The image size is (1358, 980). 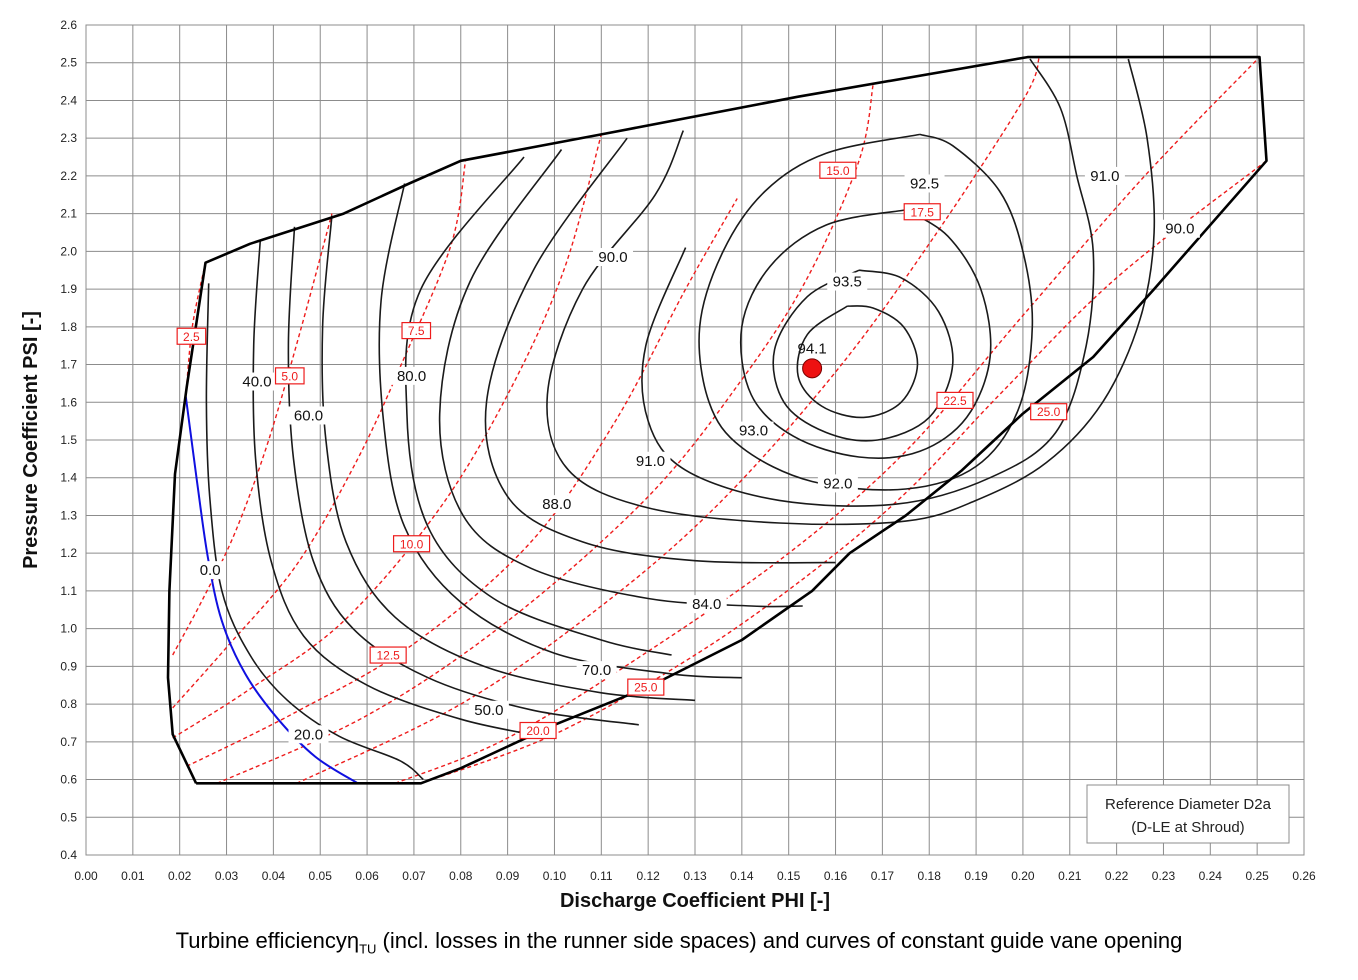 What do you see at coordinates (180, 876) in the screenshot?
I see `x-tick-label: 0.02` at bounding box center [180, 876].